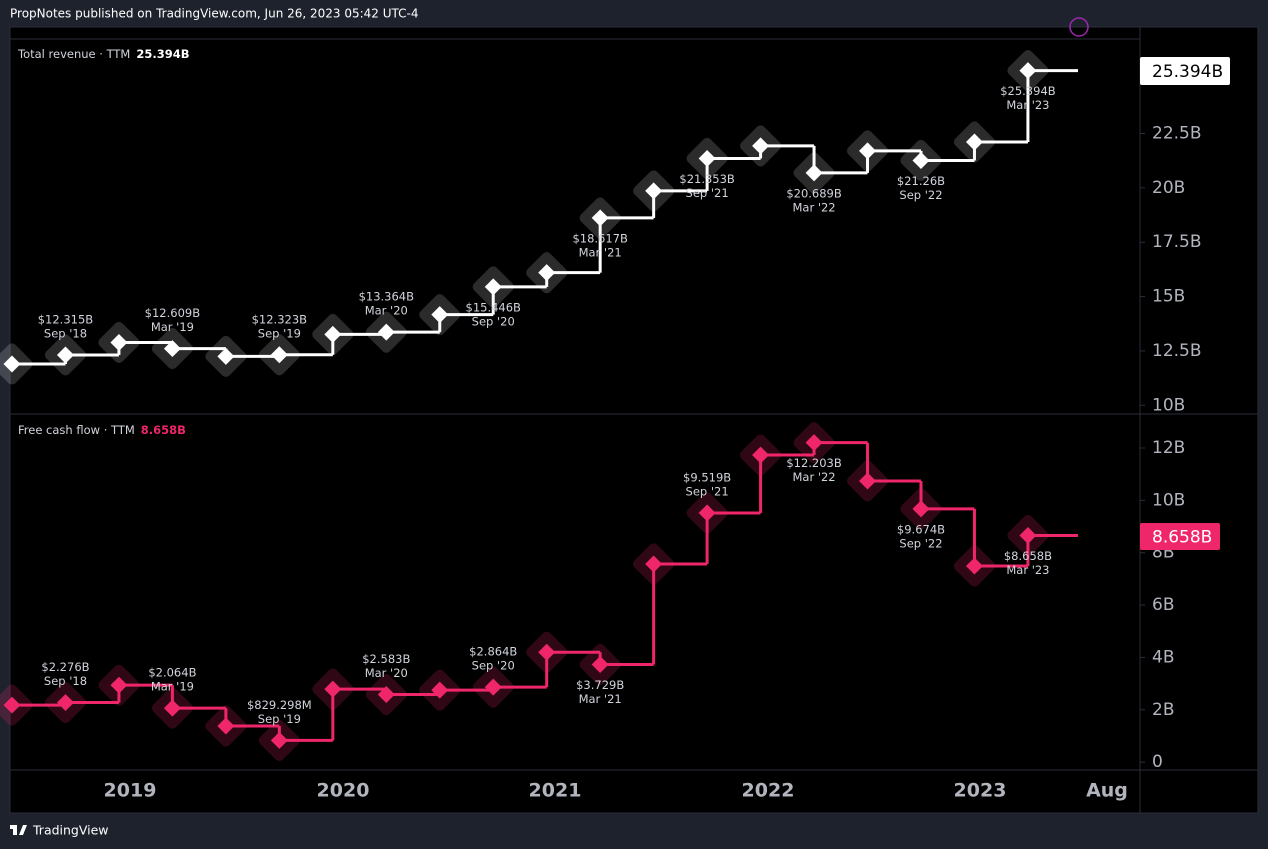 The width and height of the screenshot is (1268, 849). Describe the element at coordinates (130, 791) in the screenshot. I see `x-tick-label: 2019` at that location.